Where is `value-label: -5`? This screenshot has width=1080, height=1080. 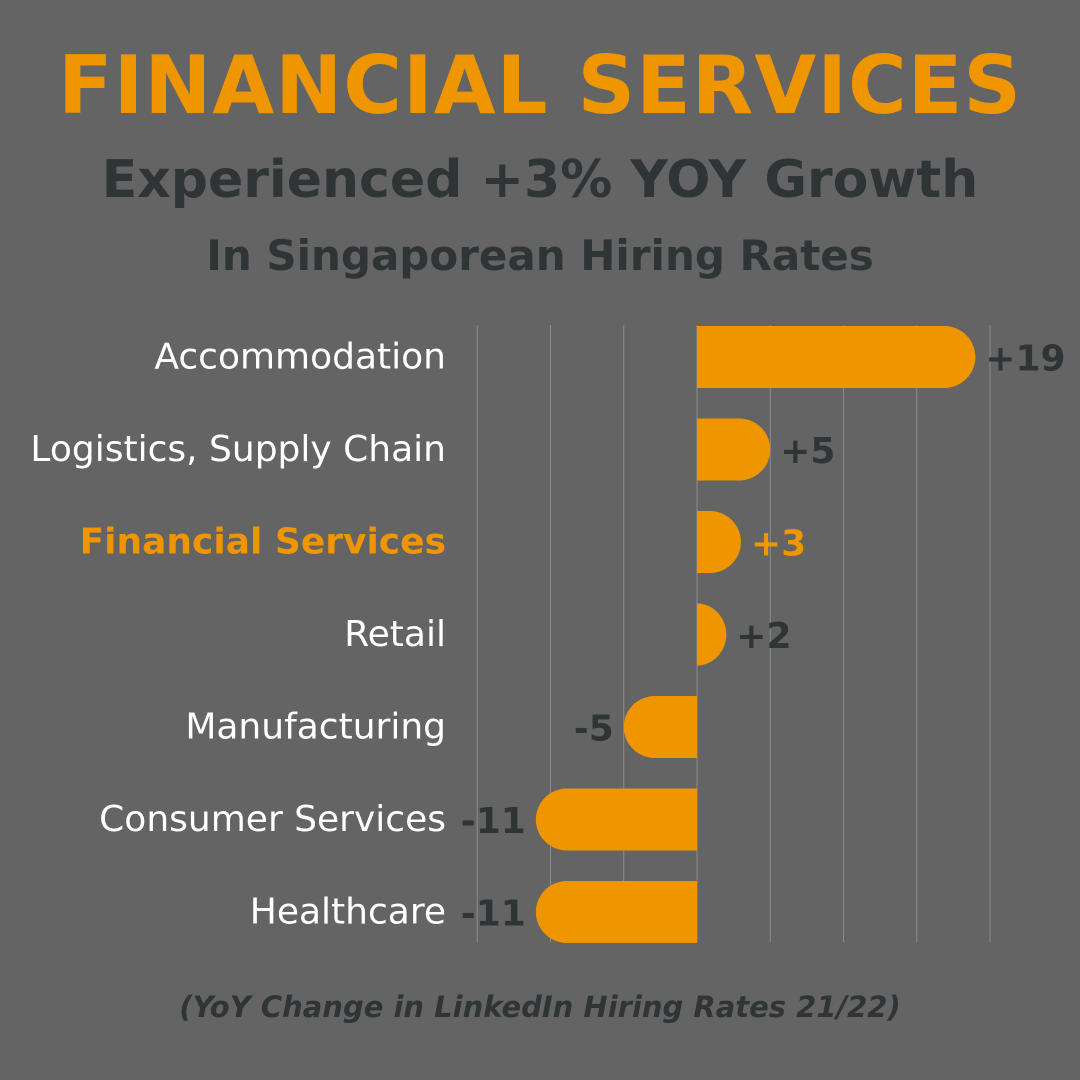 value-label: -5 is located at coordinates (594, 729).